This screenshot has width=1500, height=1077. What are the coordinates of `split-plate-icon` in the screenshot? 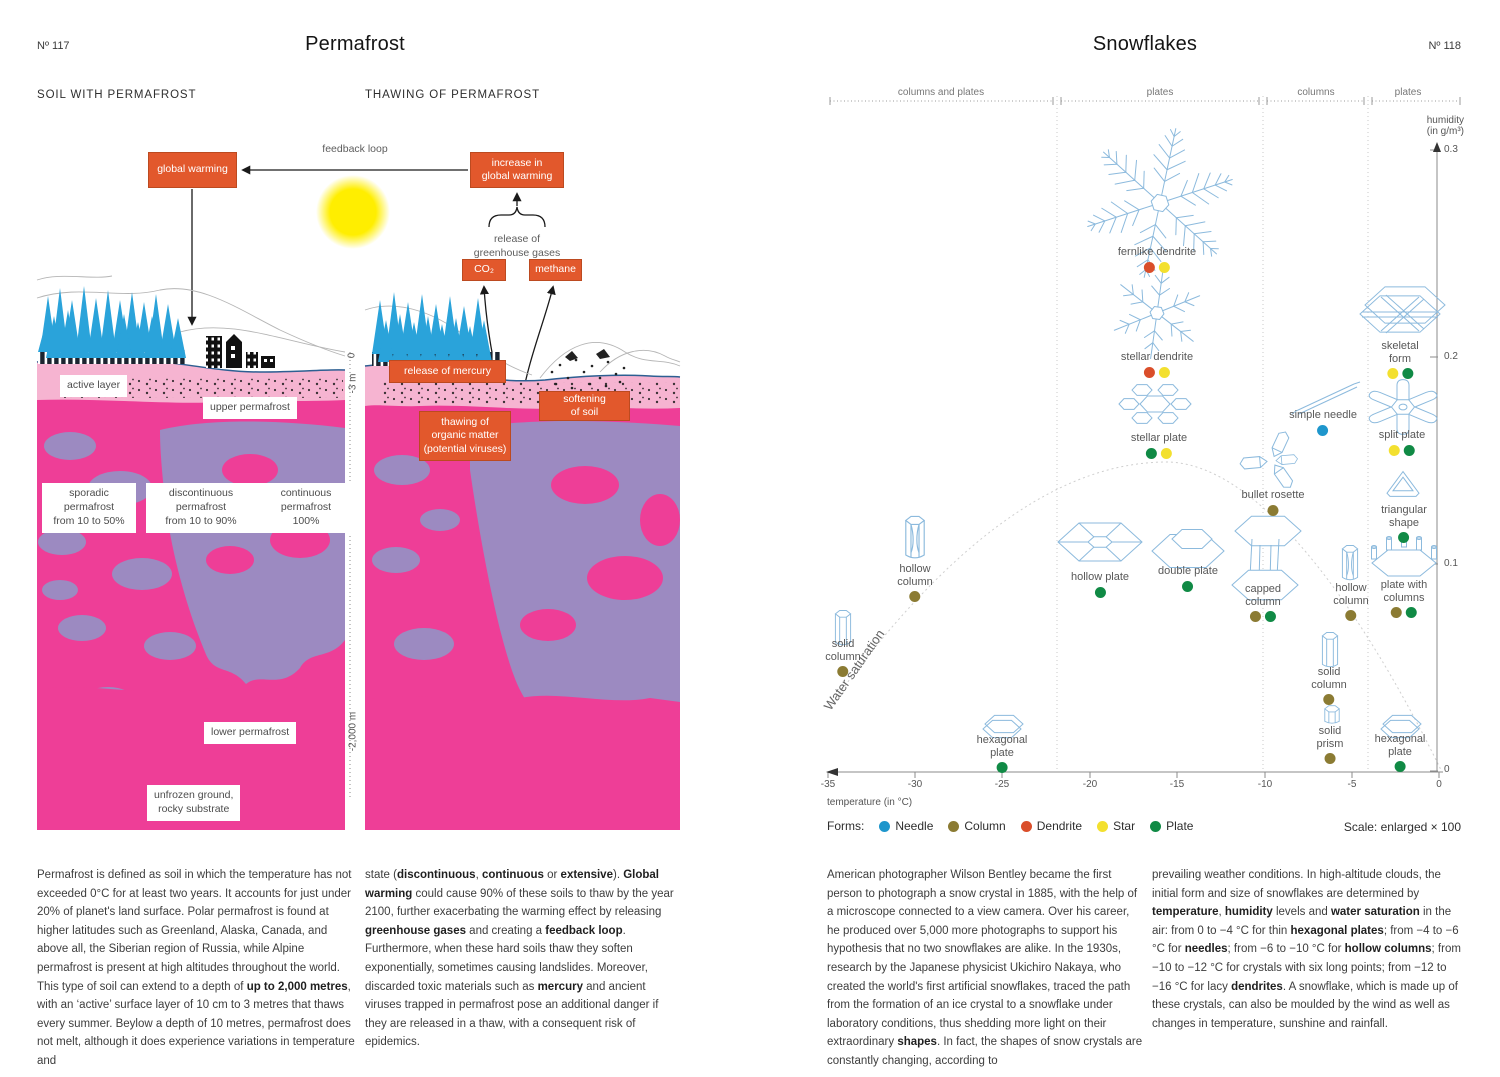 It's located at (1403, 407).